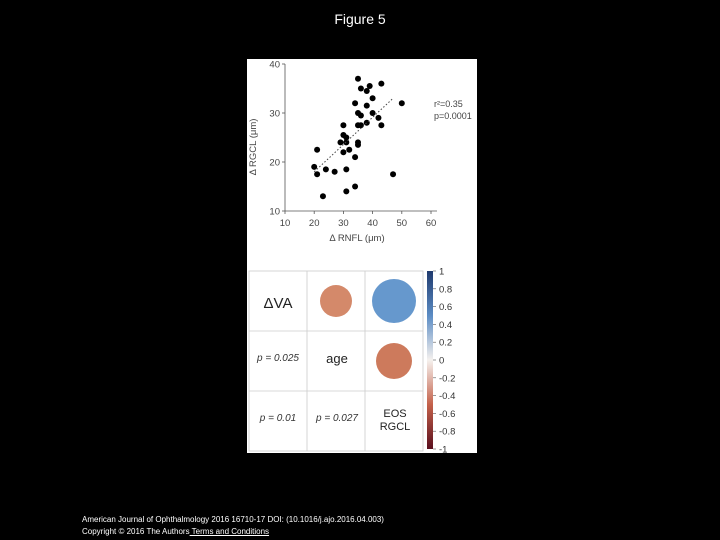 The image size is (720, 540). What do you see at coordinates (447, 432) in the screenshot?
I see `colorbar-tick-label: -0.8` at bounding box center [447, 432].